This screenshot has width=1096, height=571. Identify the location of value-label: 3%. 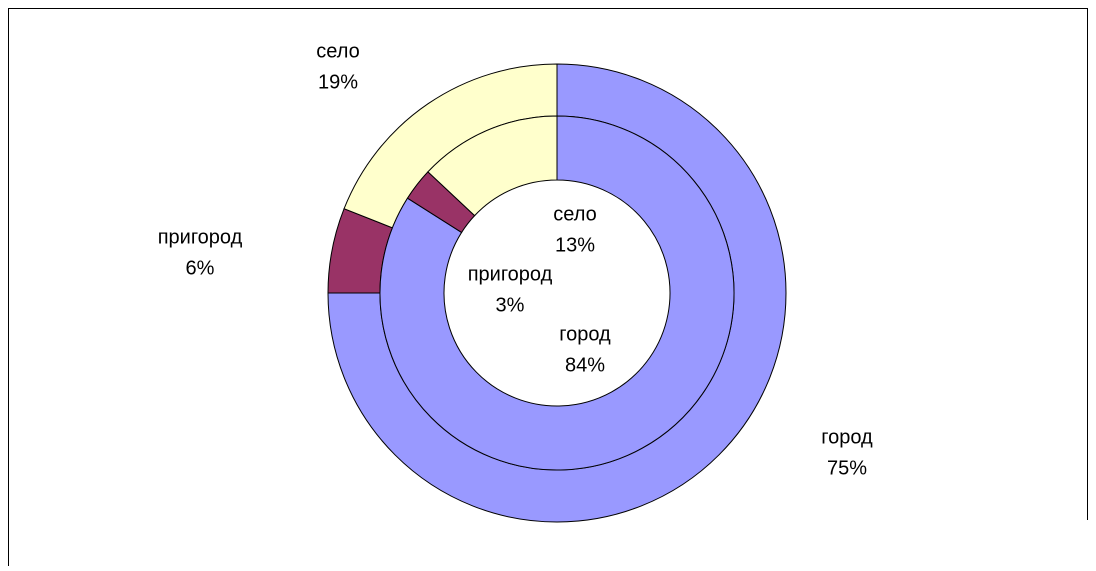
(510, 305).